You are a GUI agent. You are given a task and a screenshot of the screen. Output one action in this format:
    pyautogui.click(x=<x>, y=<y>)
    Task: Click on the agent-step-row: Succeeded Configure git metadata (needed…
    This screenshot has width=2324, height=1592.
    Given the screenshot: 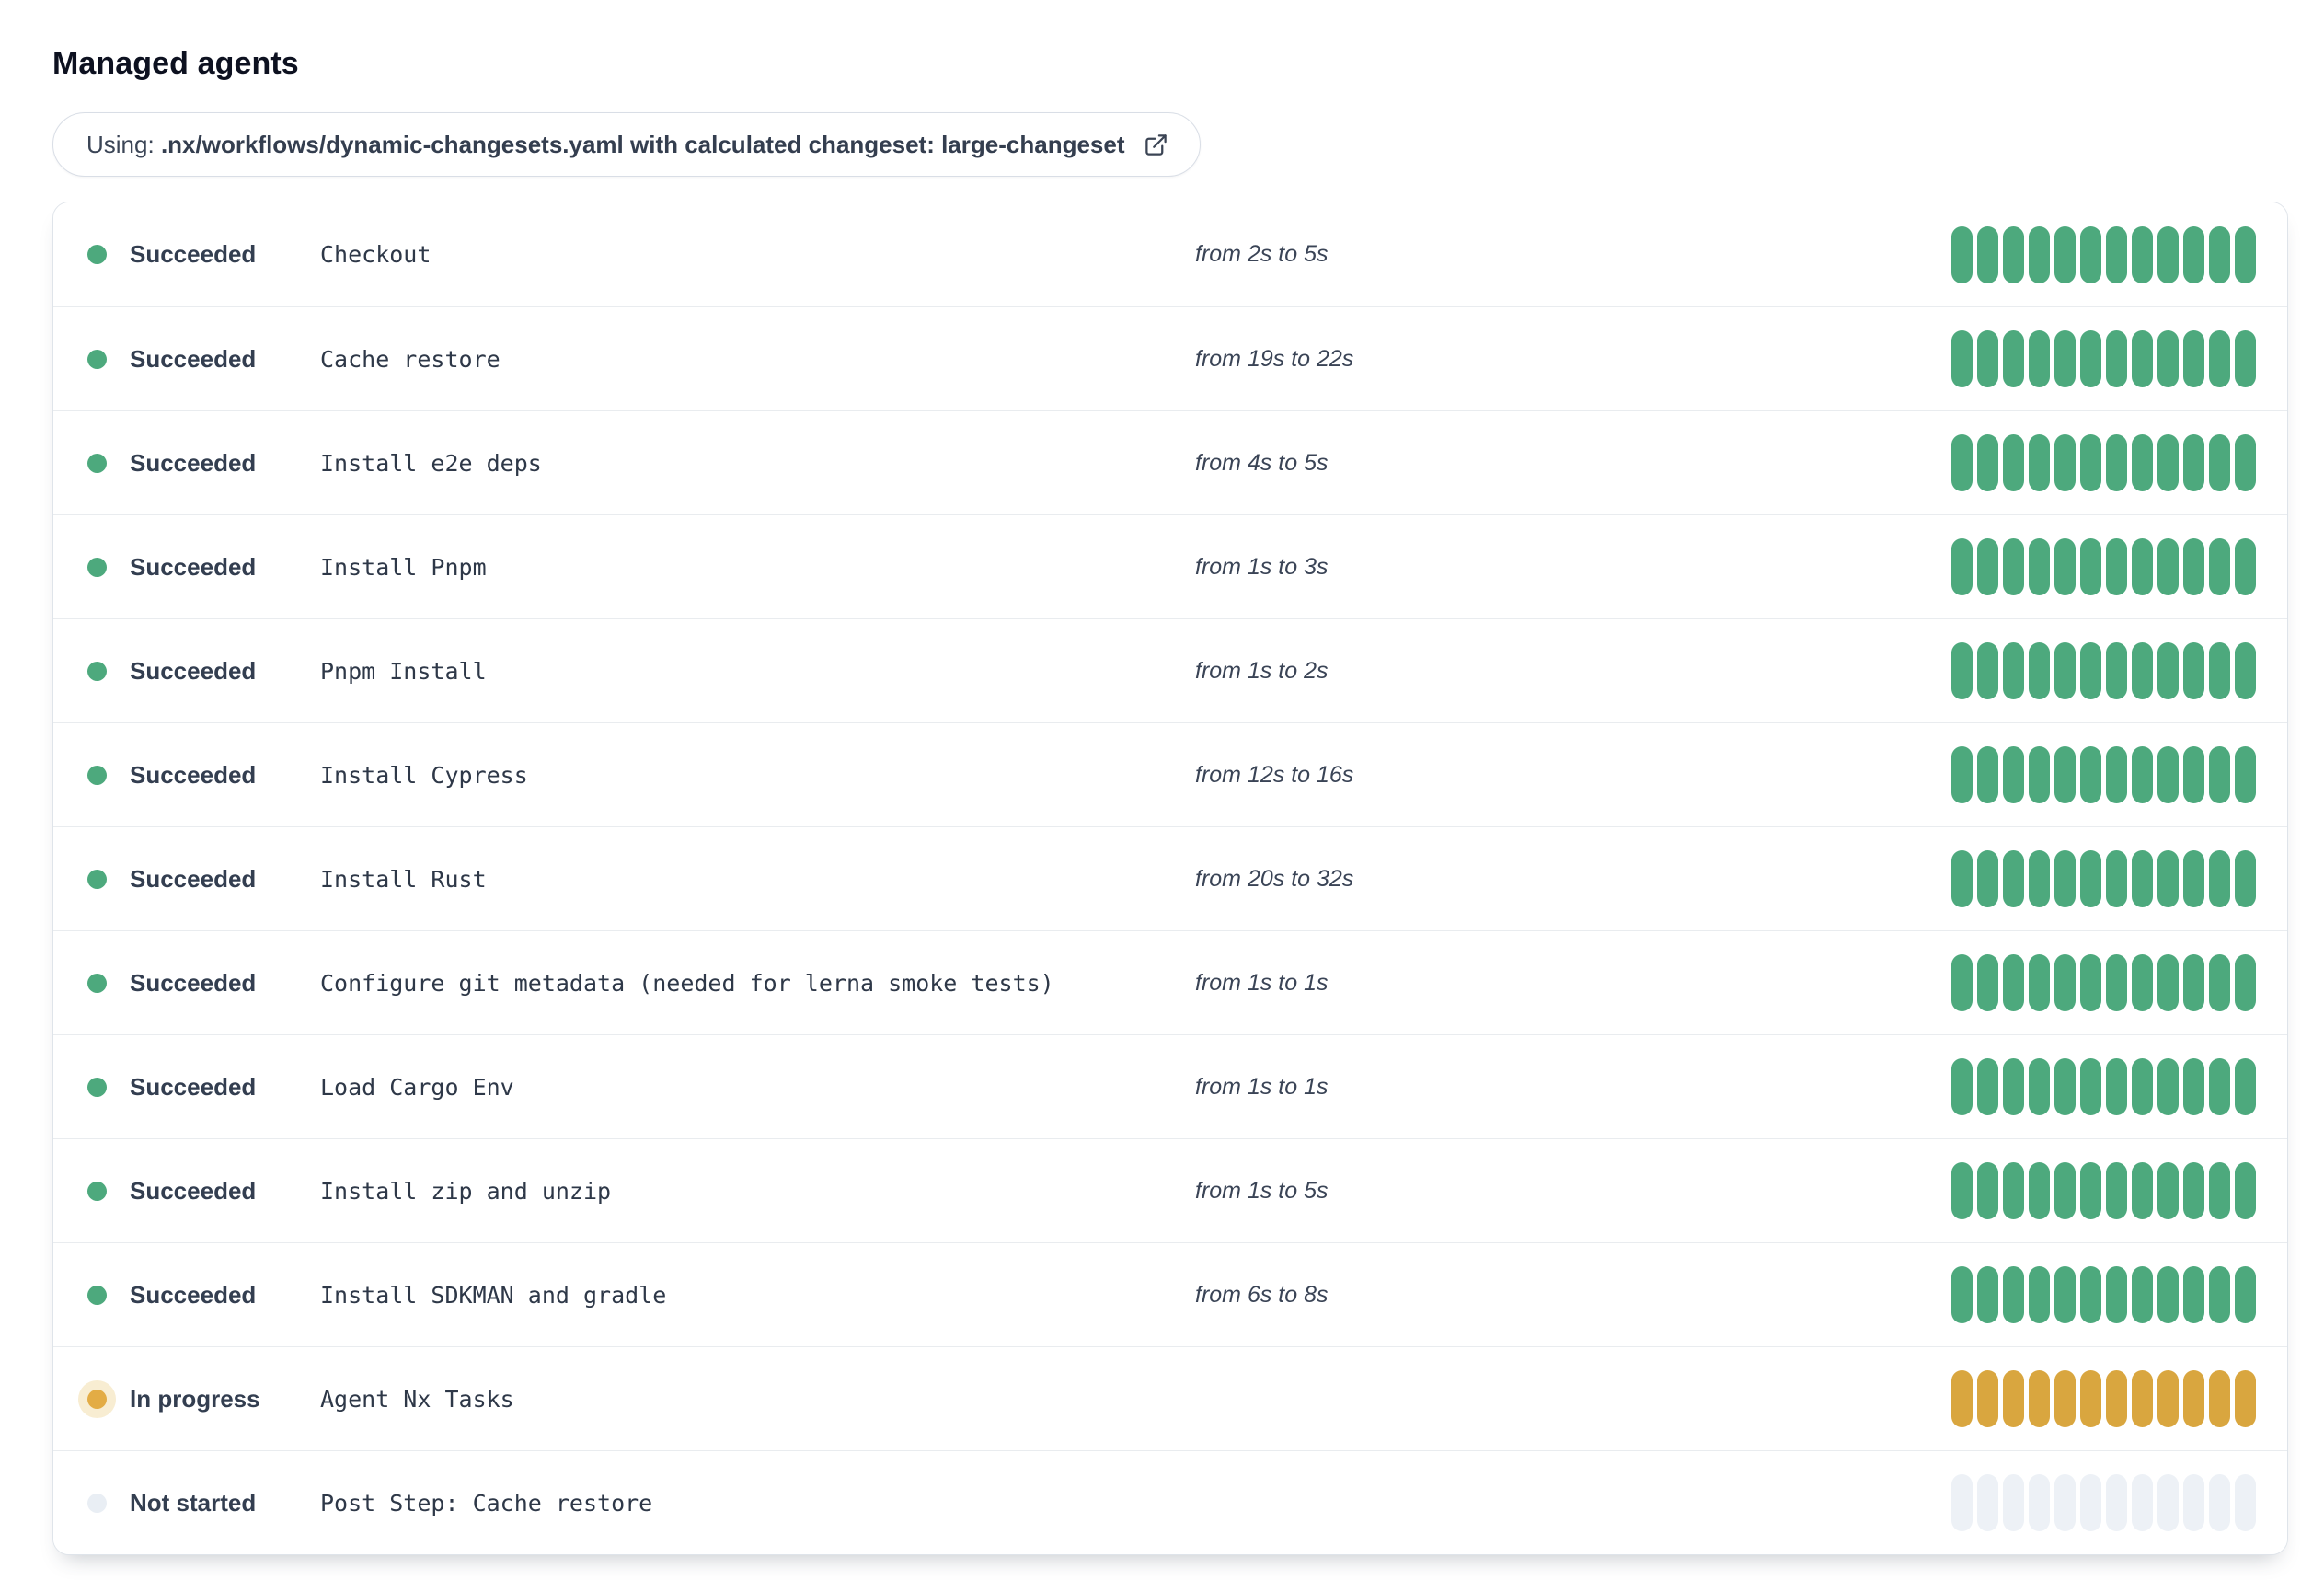 What is the action you would take?
    pyautogui.click(x=1170, y=982)
    